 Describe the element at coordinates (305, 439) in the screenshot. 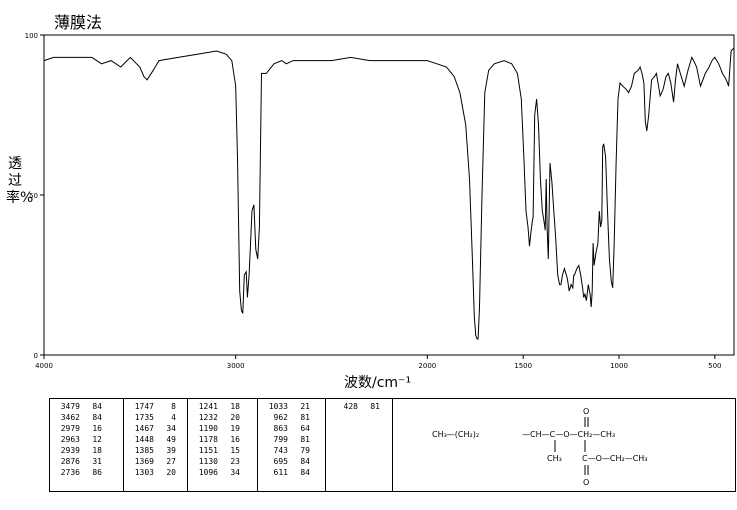

I see `peak-transmittance: 81` at that location.